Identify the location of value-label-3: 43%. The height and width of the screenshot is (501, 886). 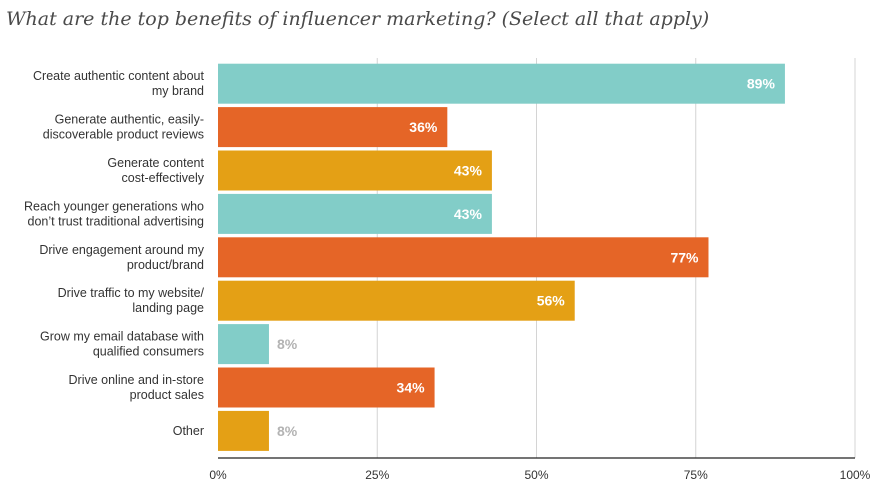
(468, 214).